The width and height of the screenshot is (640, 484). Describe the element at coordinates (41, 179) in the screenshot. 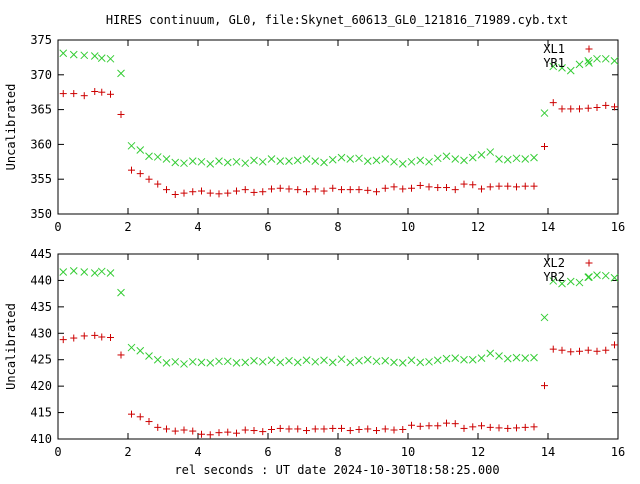

I see `y-tick-label: 355` at that location.